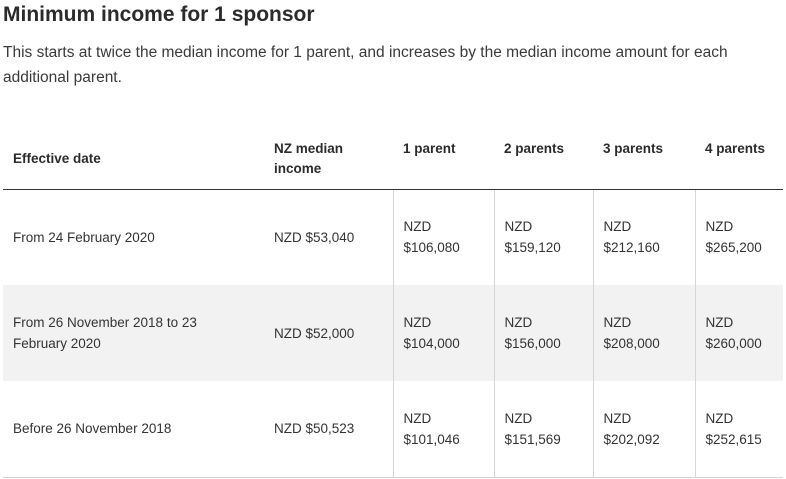  Describe the element at coordinates (644, 160) in the screenshot. I see `col-header-3-parents: 3 parents` at that location.